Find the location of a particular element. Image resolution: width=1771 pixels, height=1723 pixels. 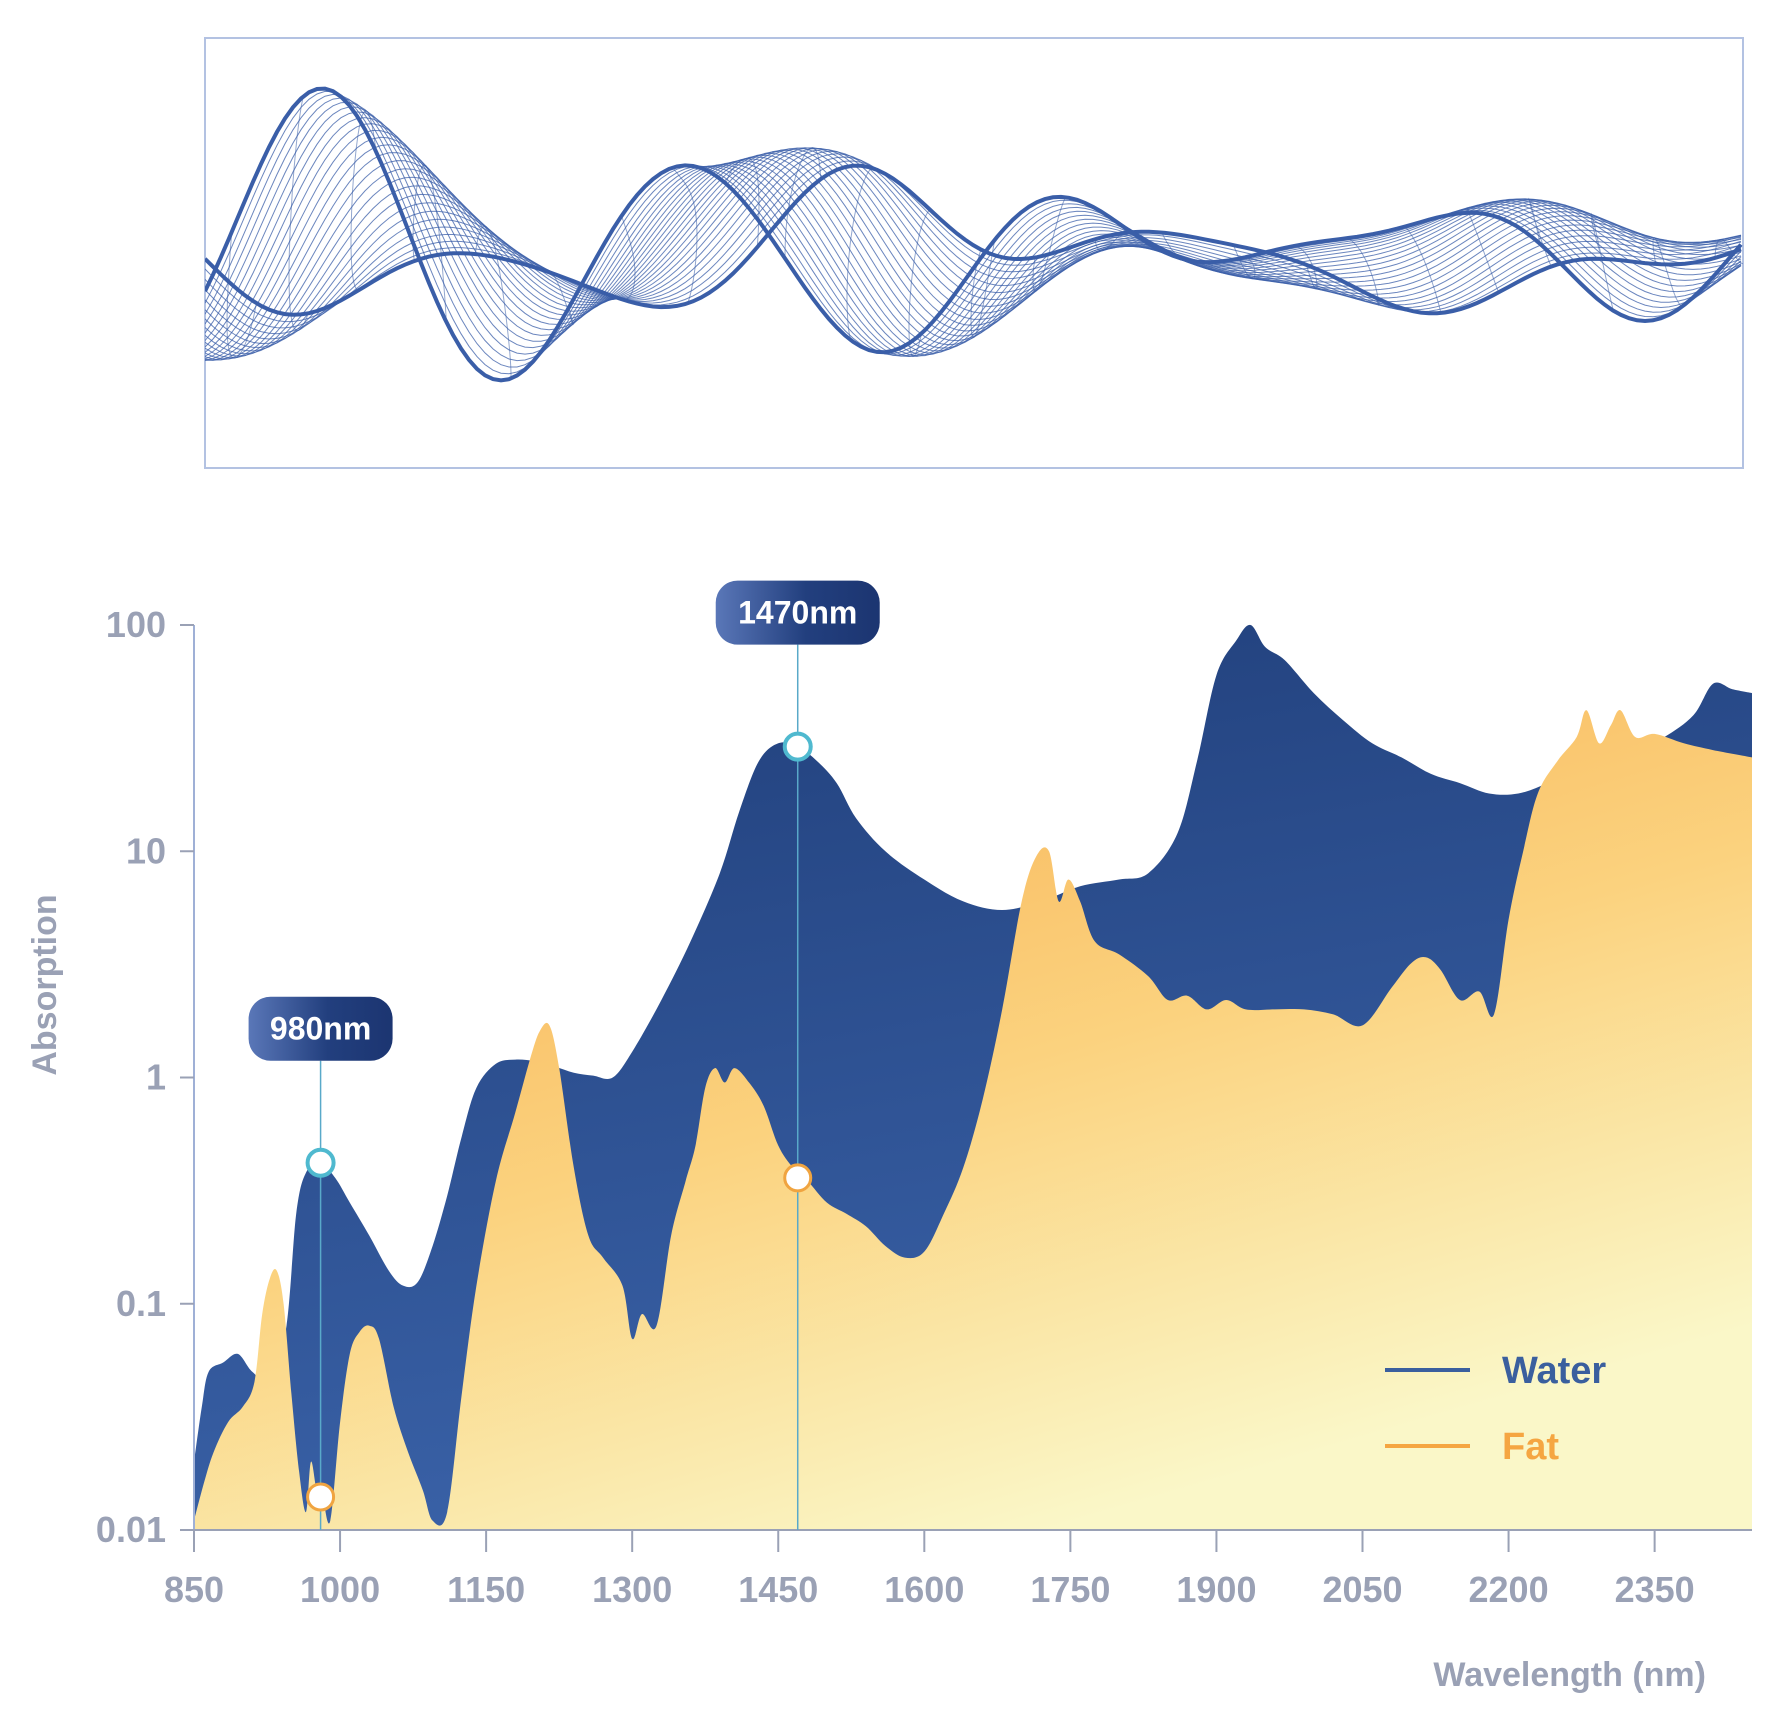

x-tick-label: 1000 is located at coordinates (340, 1589).